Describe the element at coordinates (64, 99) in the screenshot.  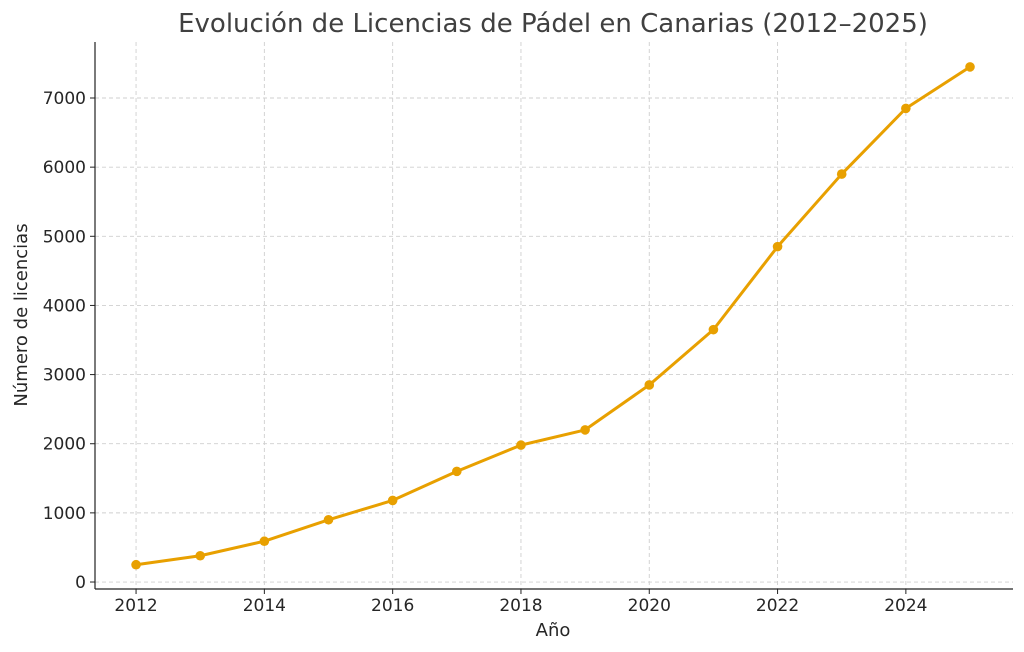
I see `y-tick-label: 7000` at that location.